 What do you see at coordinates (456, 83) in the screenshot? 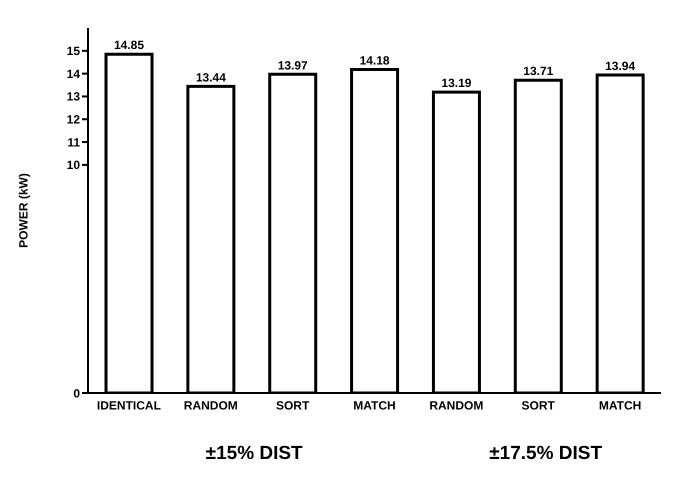
I see `data-label: 13.19` at bounding box center [456, 83].